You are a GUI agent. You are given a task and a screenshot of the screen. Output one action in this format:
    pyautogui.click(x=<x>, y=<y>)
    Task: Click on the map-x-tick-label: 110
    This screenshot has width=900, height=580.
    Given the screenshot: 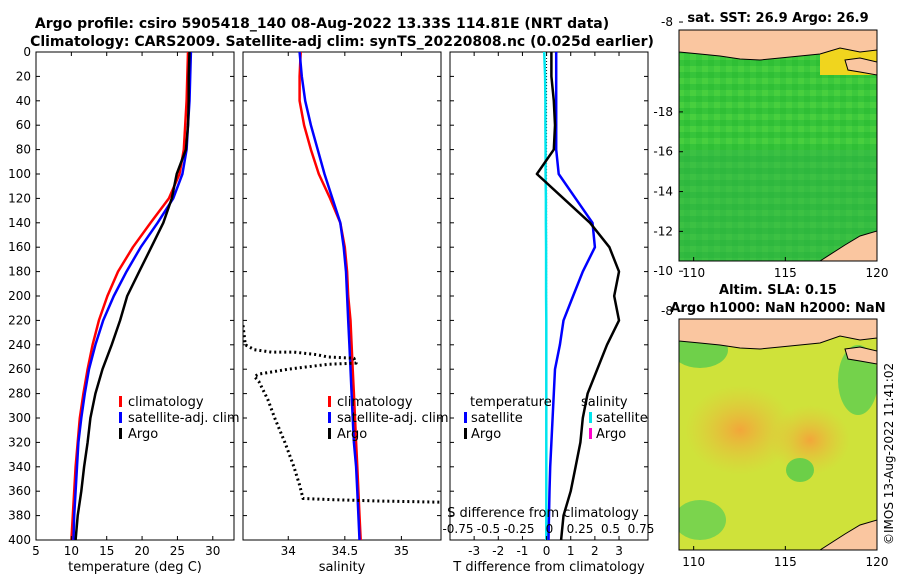 What is the action you would take?
    pyautogui.click(x=693, y=562)
    